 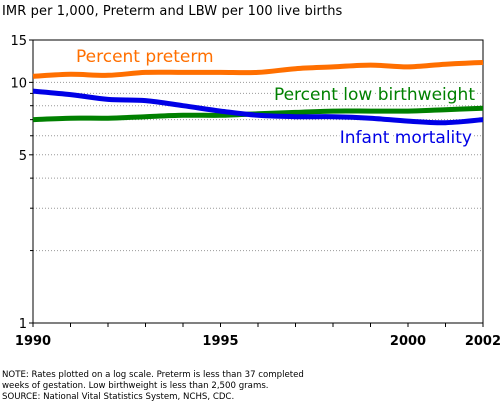 What do you see at coordinates (220, 341) in the screenshot?
I see `x-tick-label: 1995` at bounding box center [220, 341].